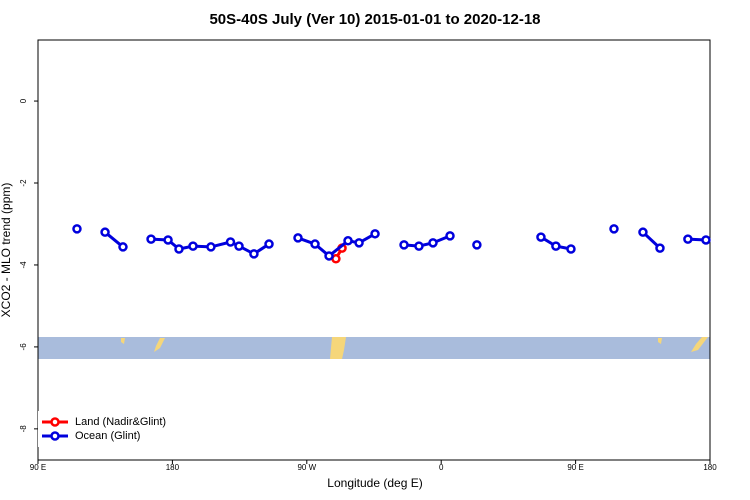 The width and height of the screenshot is (750, 500). I want to click on legend-label: Ocean (Glint), so click(107, 436).